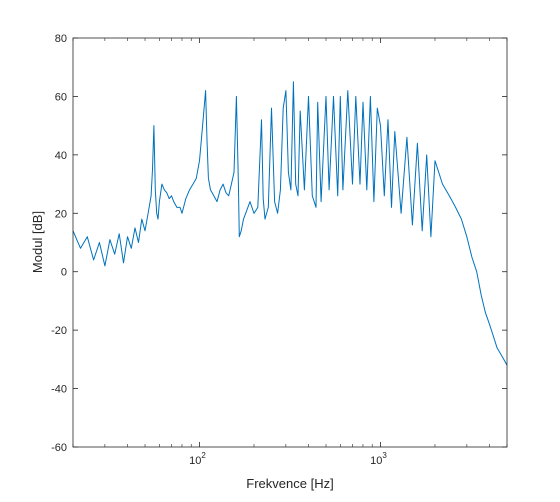 This screenshot has height=502, width=560. Describe the element at coordinates (289, 483) in the screenshot. I see `x-axis-label: Frekvence [Hz]` at that location.